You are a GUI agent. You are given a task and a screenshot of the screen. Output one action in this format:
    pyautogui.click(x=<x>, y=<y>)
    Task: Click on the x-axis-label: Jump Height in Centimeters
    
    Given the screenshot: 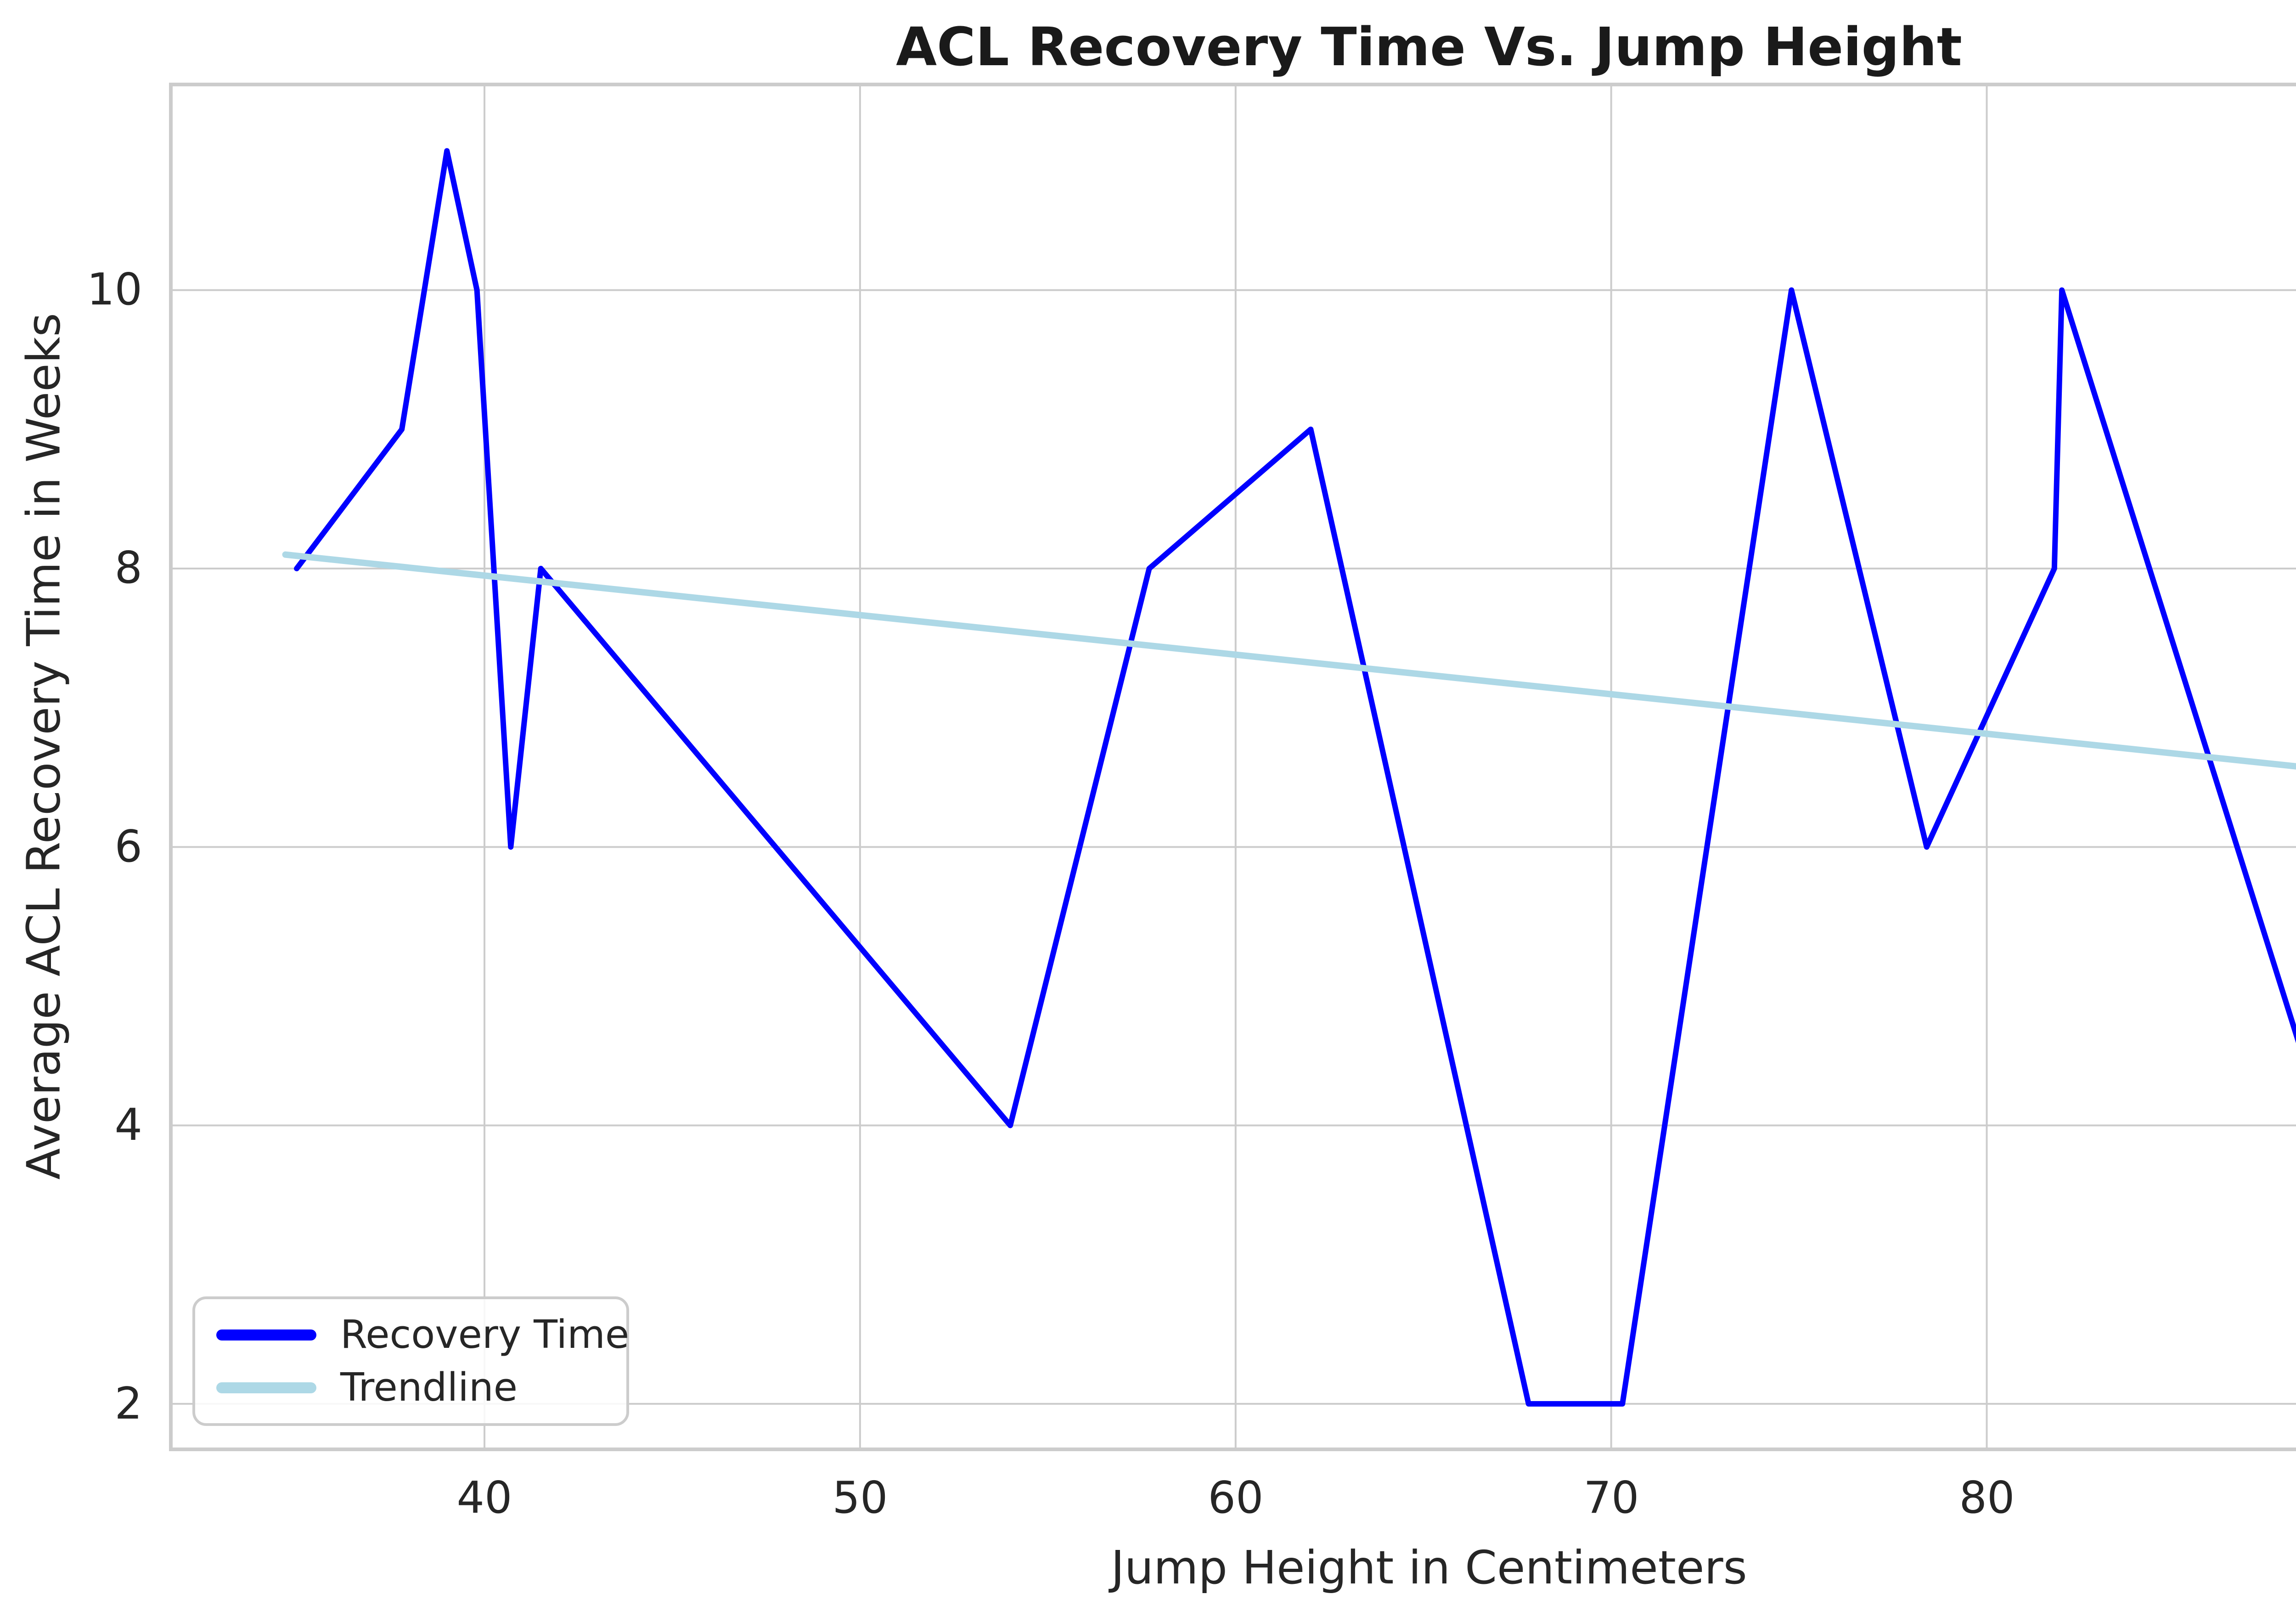 What is the action you would take?
    pyautogui.click(x=1429, y=1567)
    